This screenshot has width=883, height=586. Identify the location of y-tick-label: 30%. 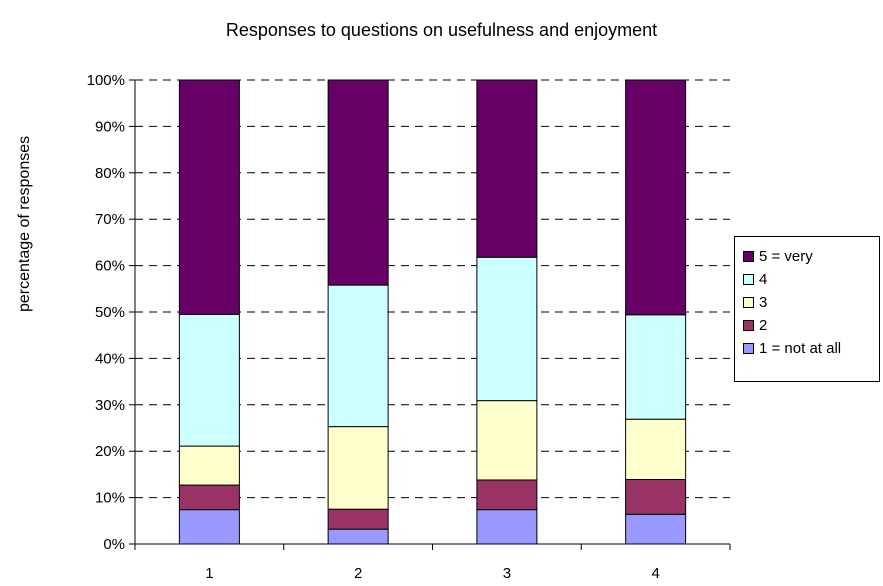
(110, 405).